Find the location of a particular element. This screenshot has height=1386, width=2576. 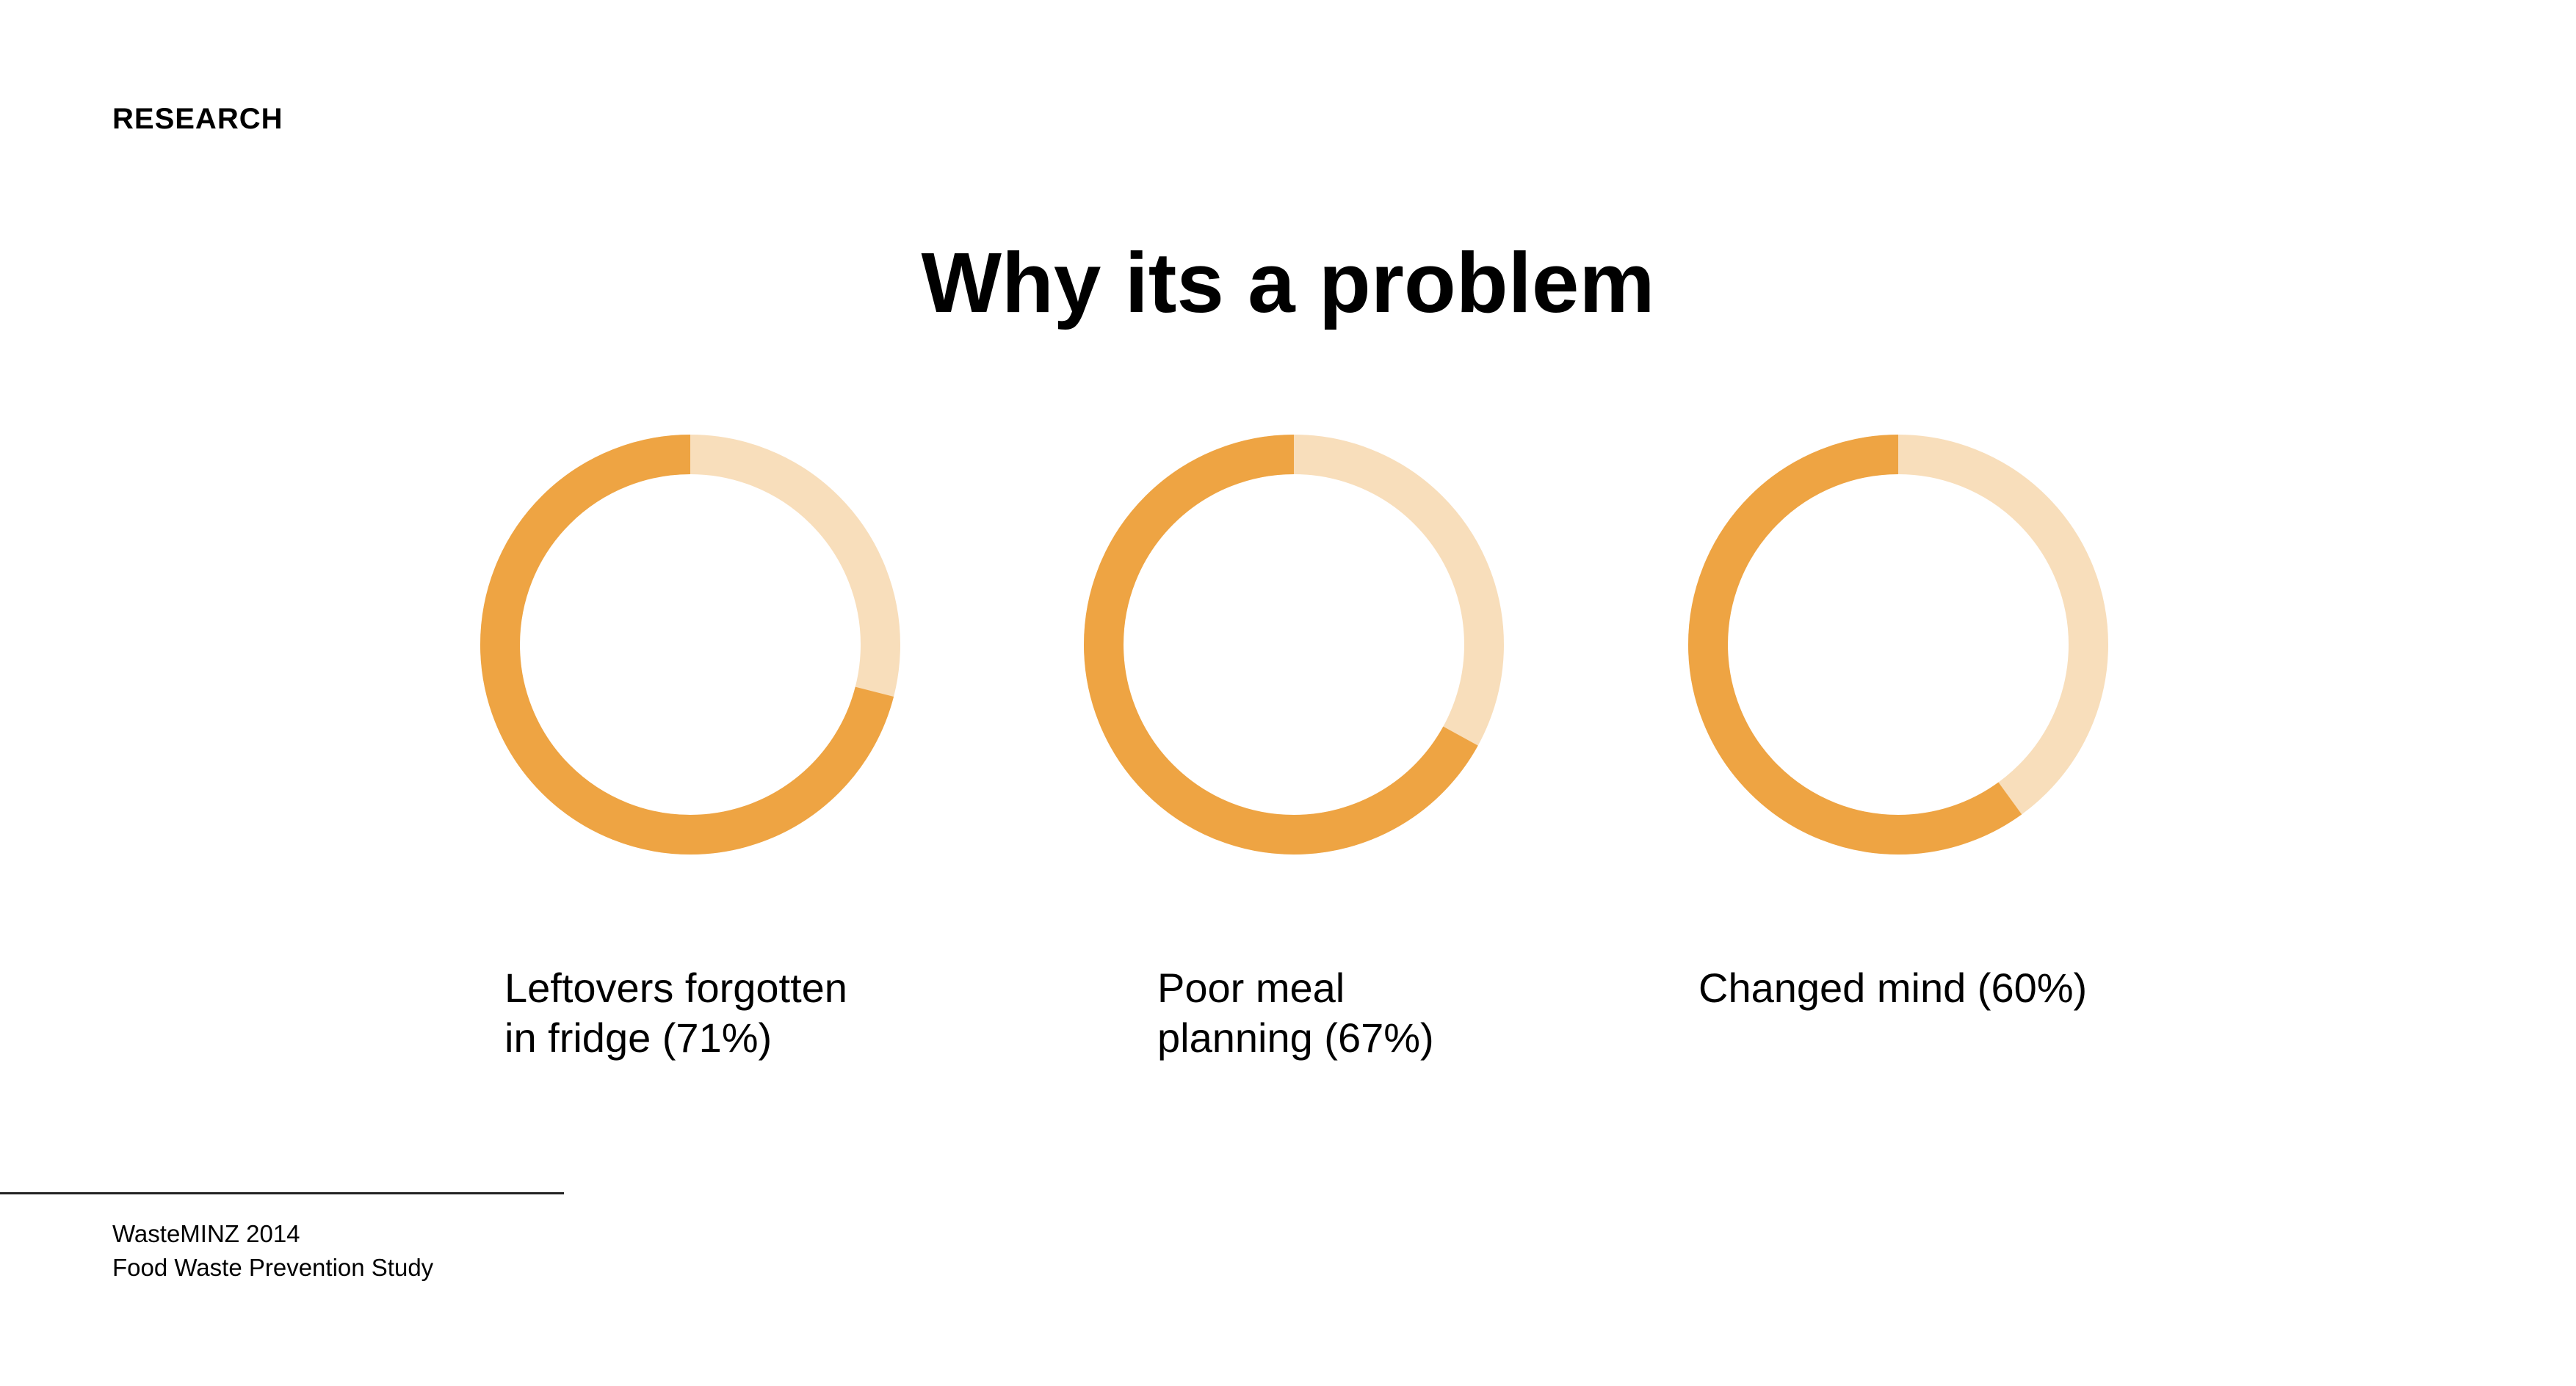

section-label: RESEARCH is located at coordinates (197, 119).